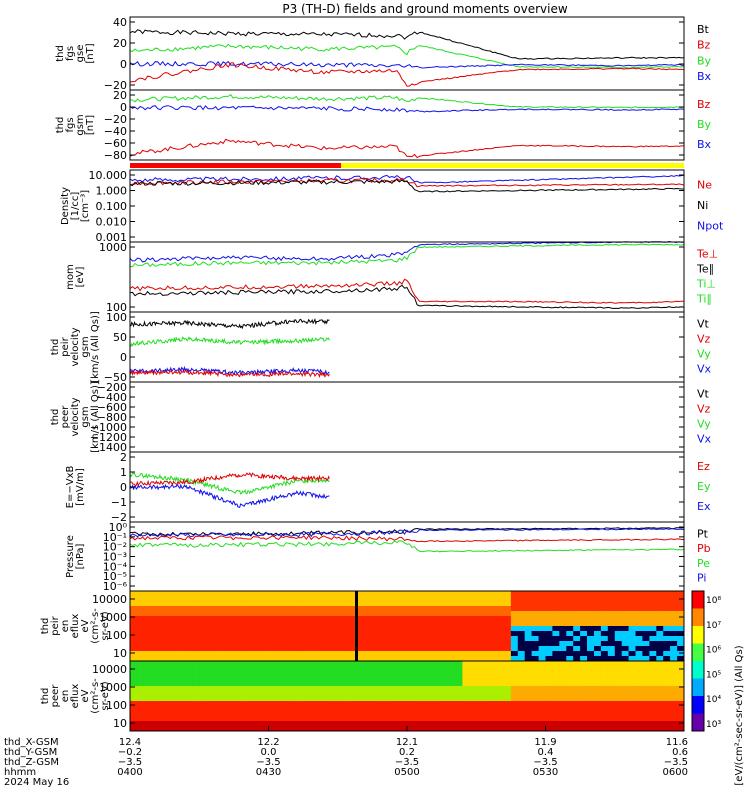  Describe the element at coordinates (713, 651) in the screenshot. I see `colorbar-tick-label: 10⁶` at that location.